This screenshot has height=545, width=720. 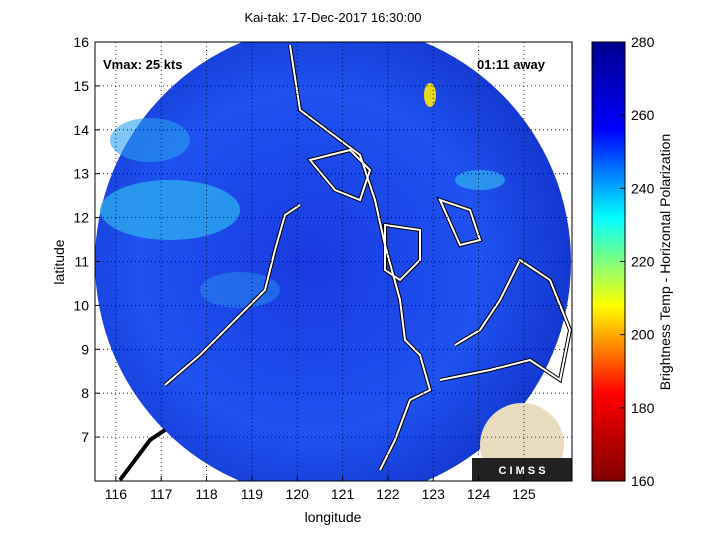 What do you see at coordinates (85, 349) in the screenshot?
I see `y-tick-label: 9` at bounding box center [85, 349].